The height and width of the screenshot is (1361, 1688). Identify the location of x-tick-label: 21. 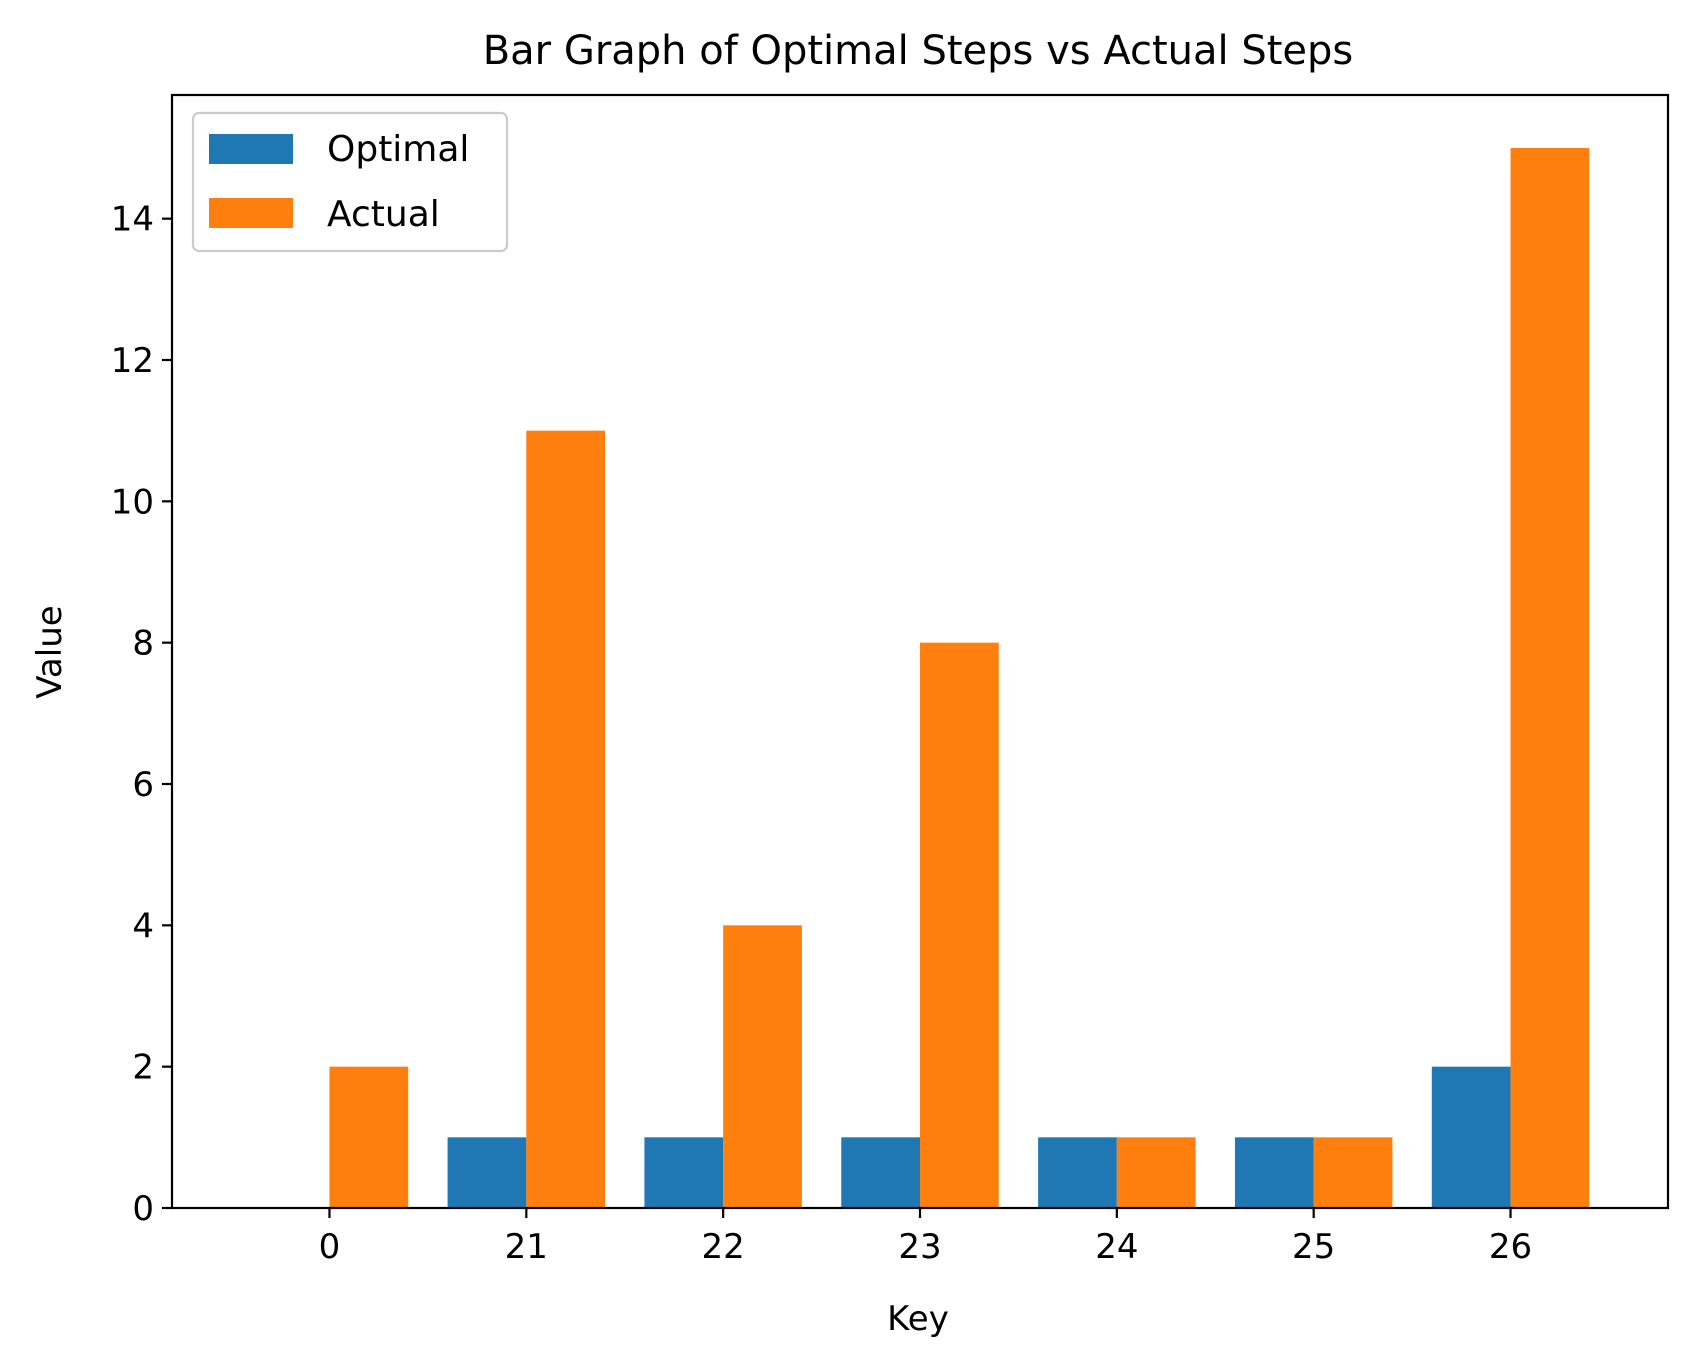
(526, 1247).